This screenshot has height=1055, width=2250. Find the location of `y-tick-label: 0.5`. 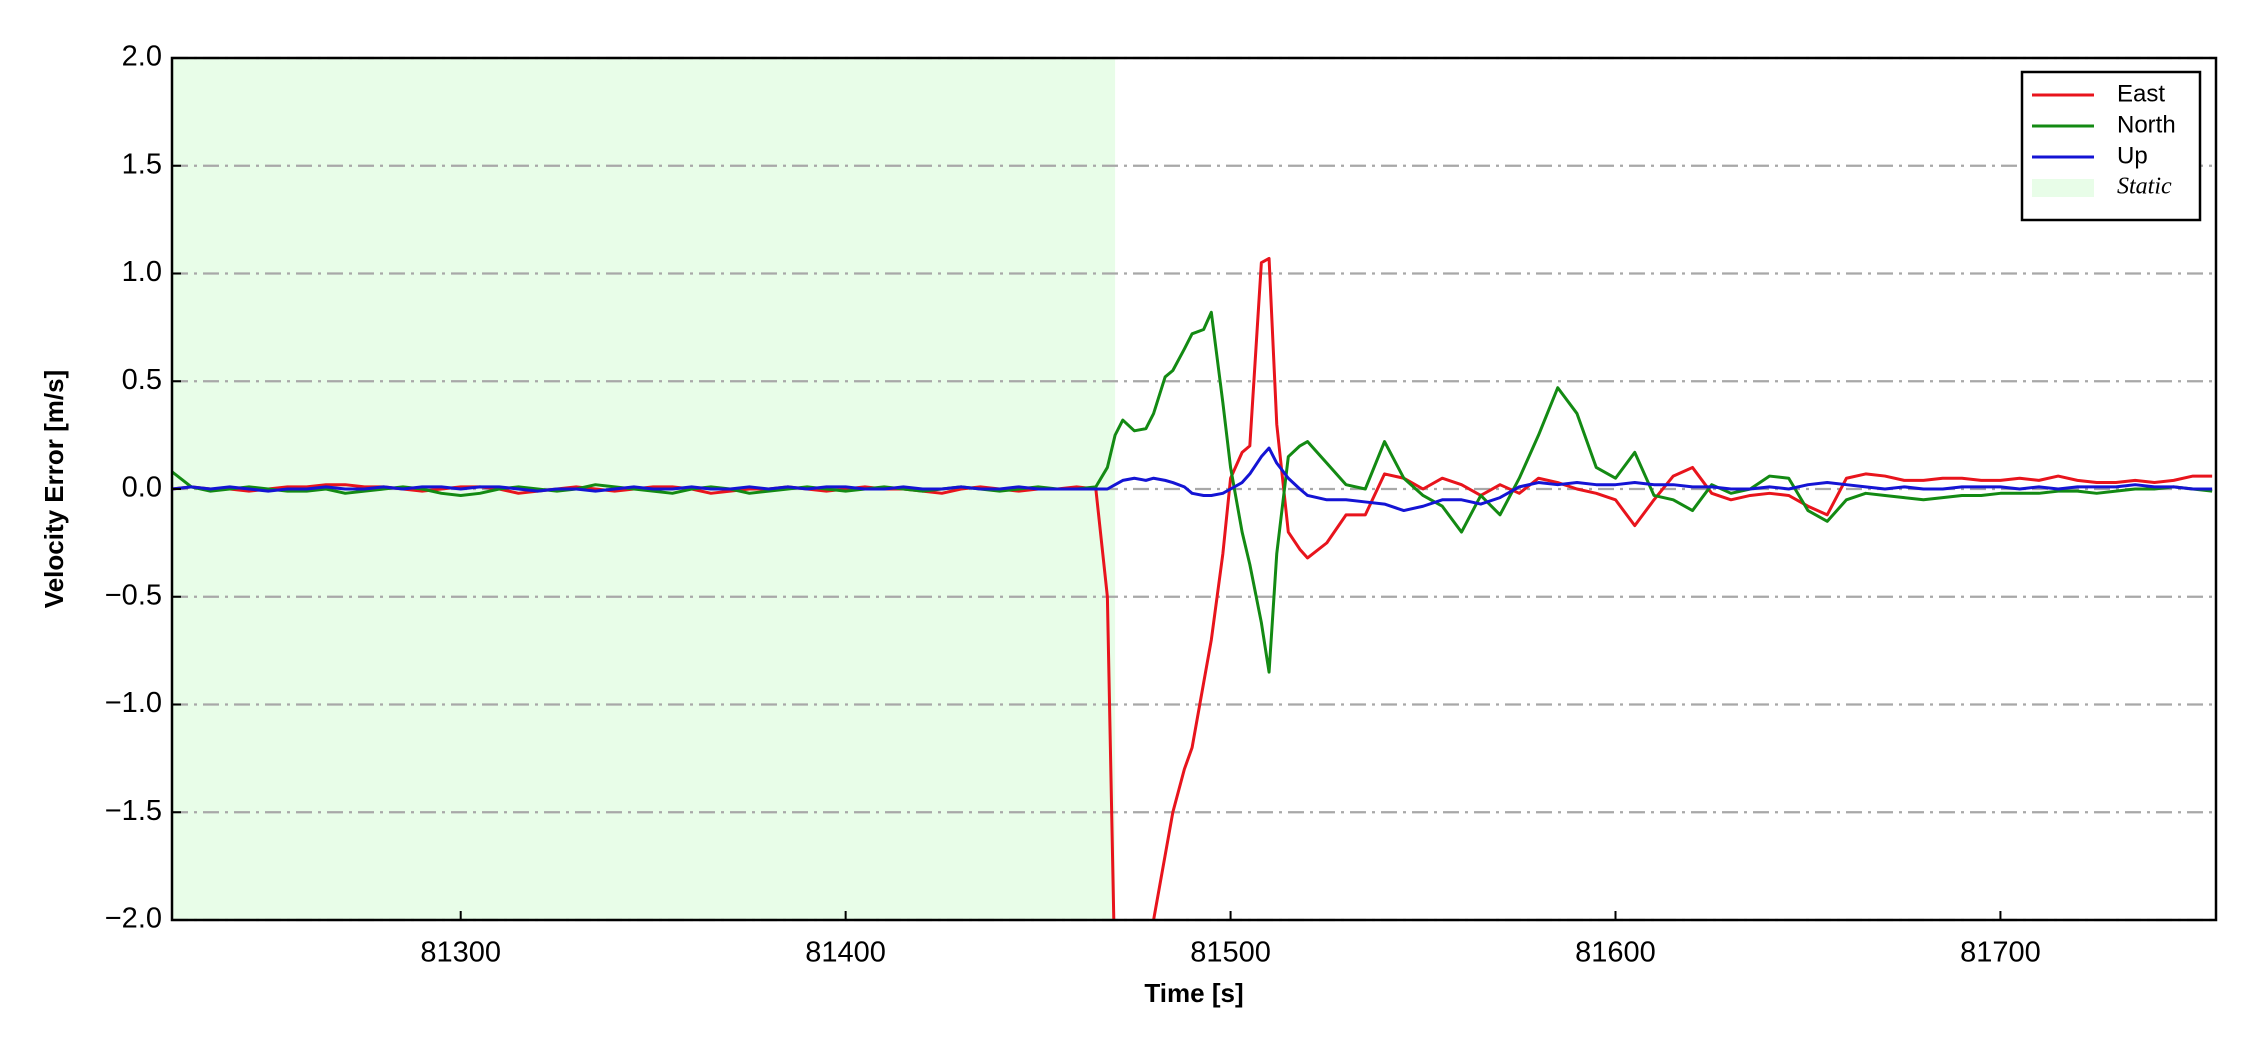

y-tick-label: 0.5 is located at coordinates (142, 380).